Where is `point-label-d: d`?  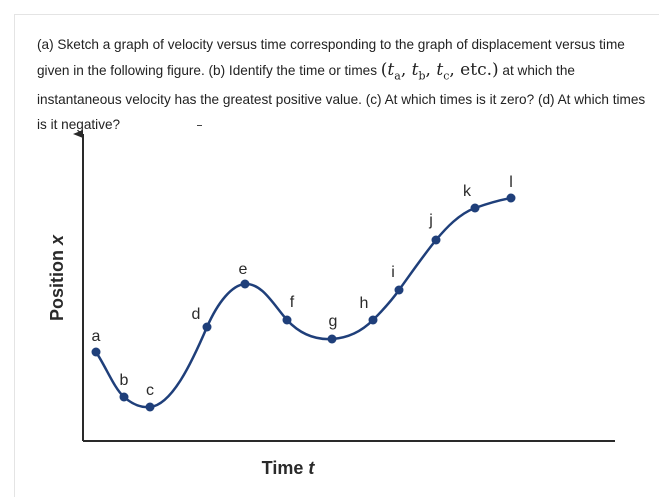
point-label-d: d is located at coordinates (196, 314).